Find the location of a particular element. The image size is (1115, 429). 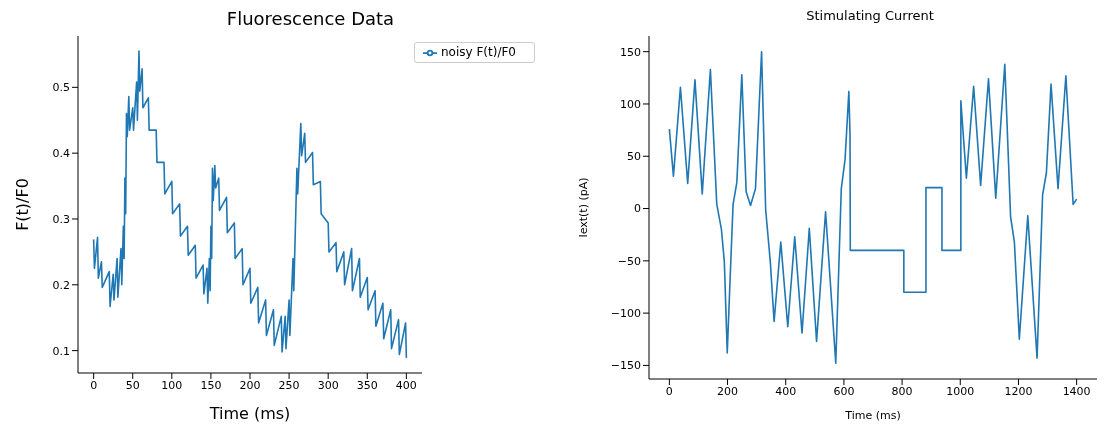

y-tick-label: −150 is located at coordinates (625, 366).